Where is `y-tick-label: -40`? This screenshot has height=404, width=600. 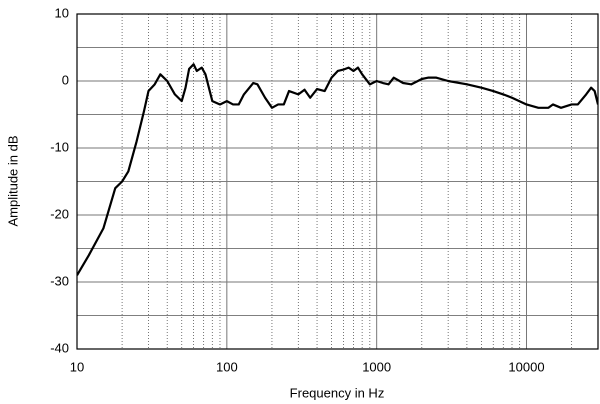 y-tick-label: -40 is located at coordinates (59, 347).